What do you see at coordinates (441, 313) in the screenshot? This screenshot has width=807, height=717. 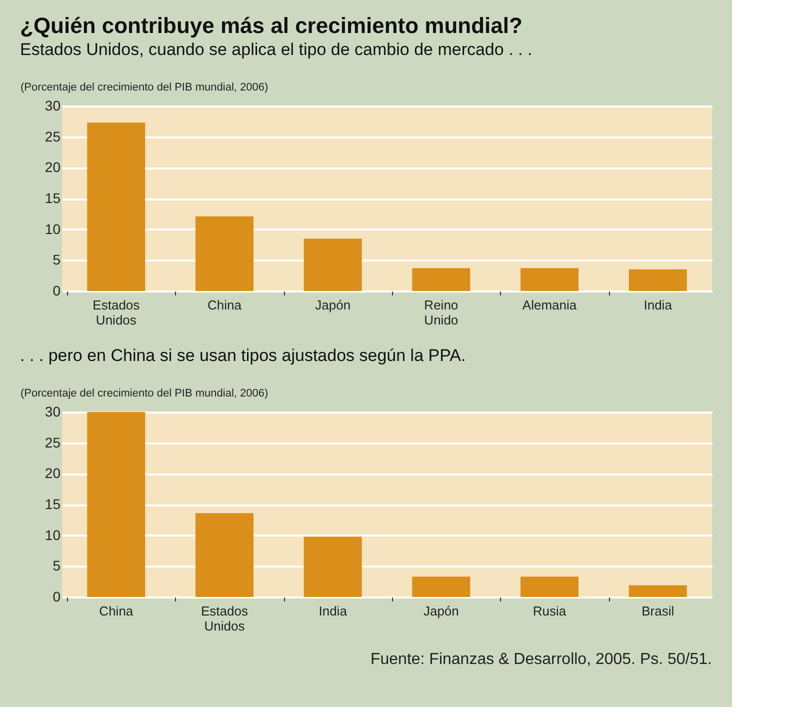 I see `x-tick-label: Reino Unido` at bounding box center [441, 313].